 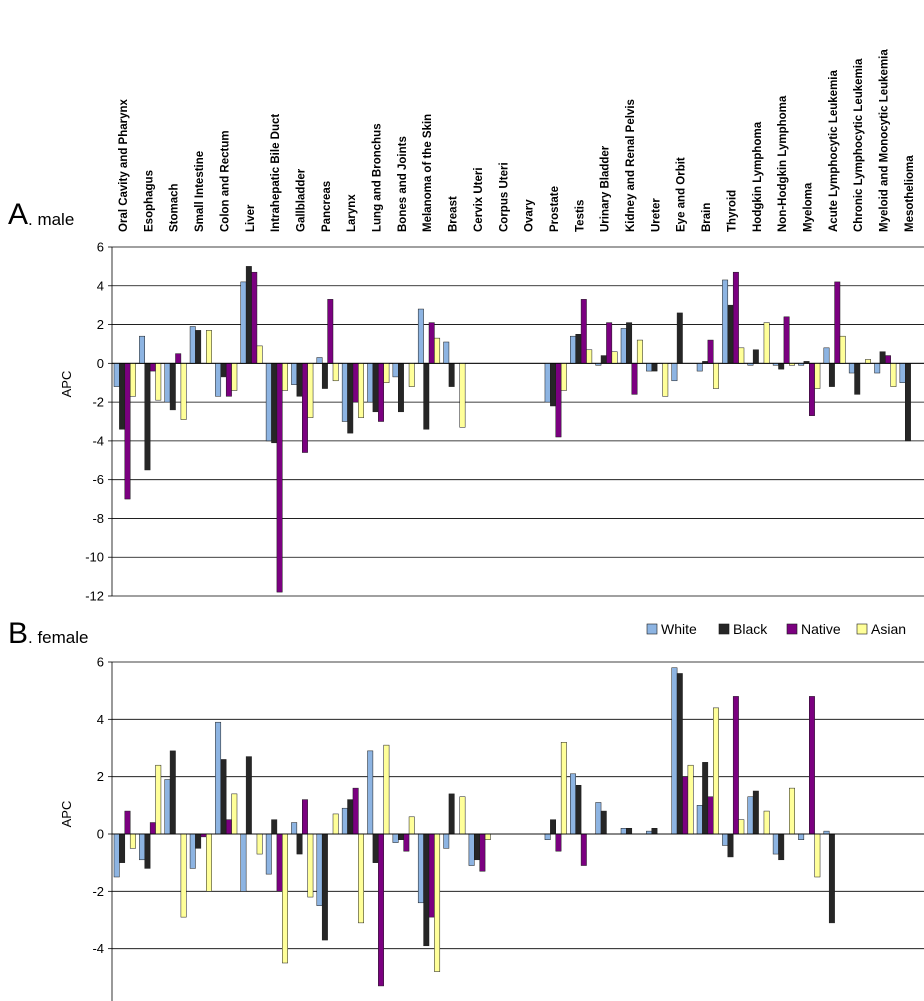 What do you see at coordinates (94, 596) in the screenshot?
I see `y-tick-label: -12` at bounding box center [94, 596].